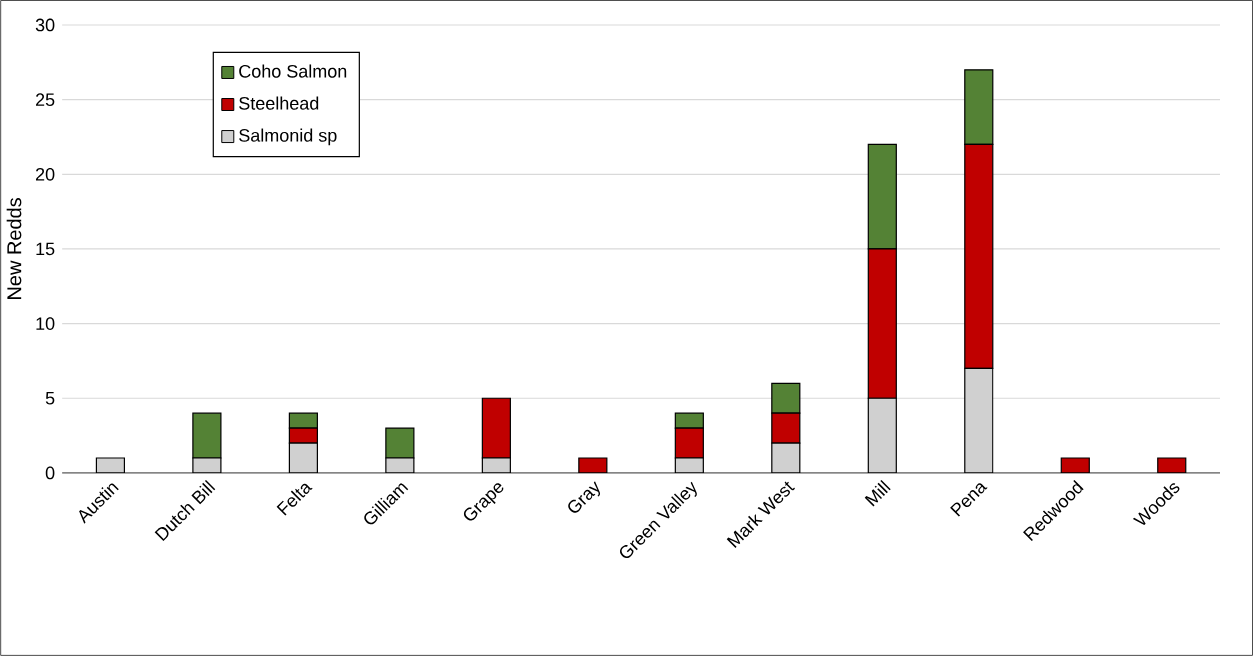 This screenshot has width=1253, height=656. Describe the element at coordinates (45, 324) in the screenshot. I see `y-tick-label: 10` at that location.